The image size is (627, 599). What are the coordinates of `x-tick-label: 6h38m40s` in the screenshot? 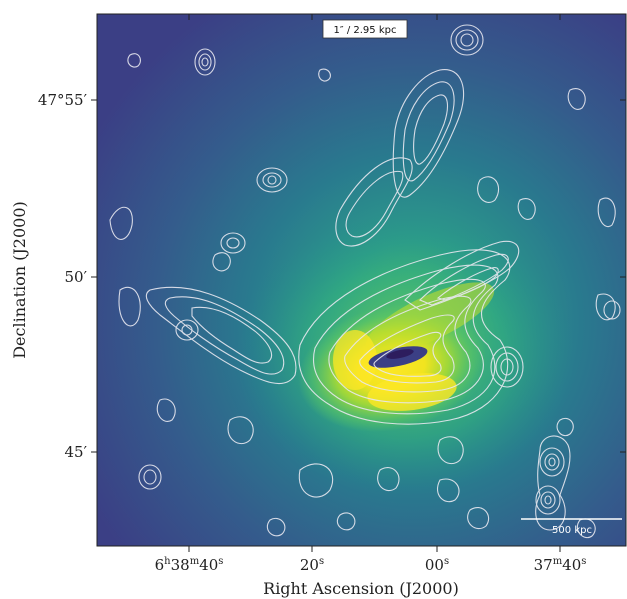 It's located at (189, 565).